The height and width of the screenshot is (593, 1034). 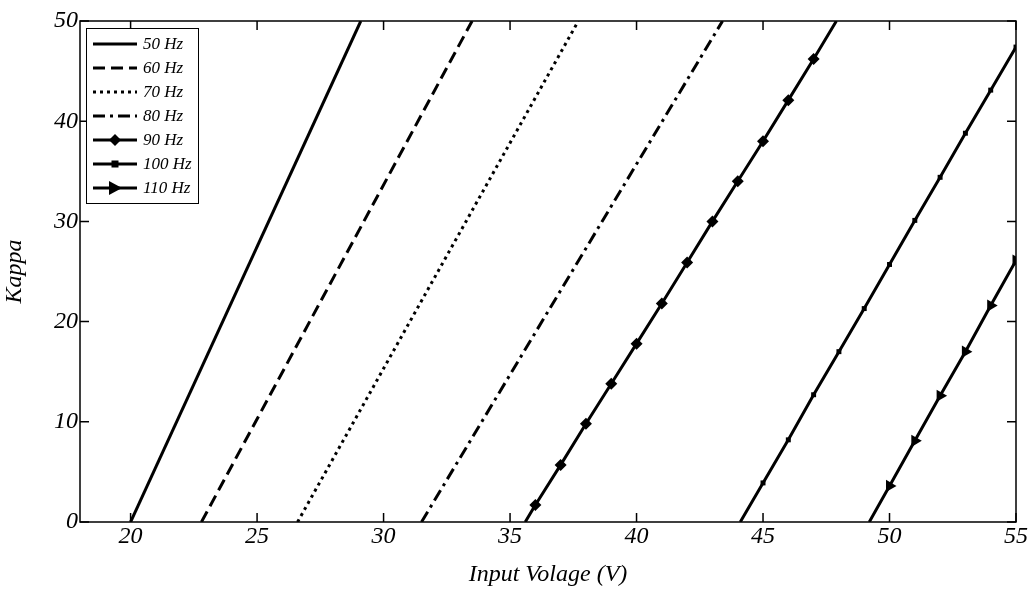 I want to click on y-tick-label: 40, so click(x=66, y=119).